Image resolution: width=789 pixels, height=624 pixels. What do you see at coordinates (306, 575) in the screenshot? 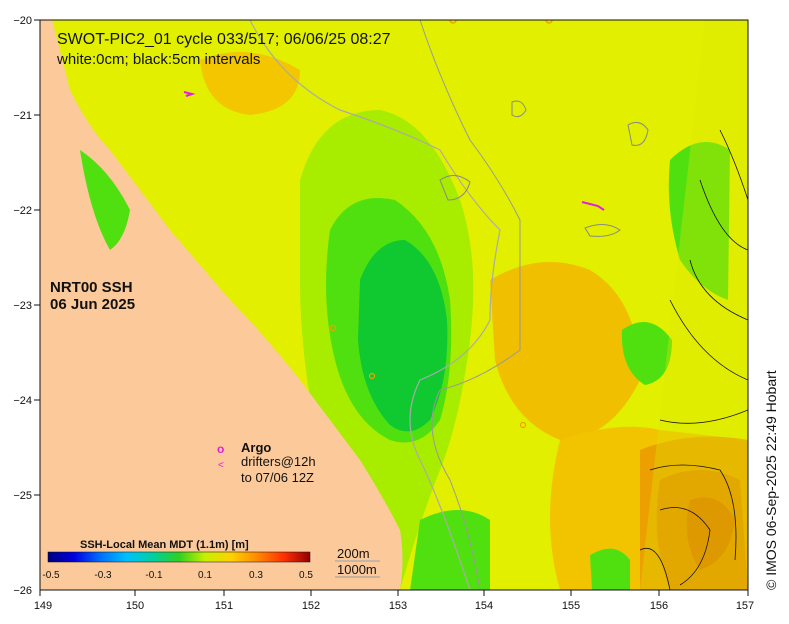
I see `colorbar-tick-6: 0.5` at bounding box center [306, 575].